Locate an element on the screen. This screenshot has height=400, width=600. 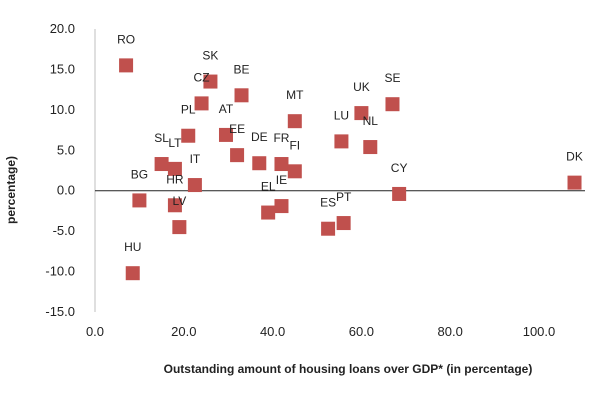
y-tick-label: 5.0 is located at coordinates (66, 149).